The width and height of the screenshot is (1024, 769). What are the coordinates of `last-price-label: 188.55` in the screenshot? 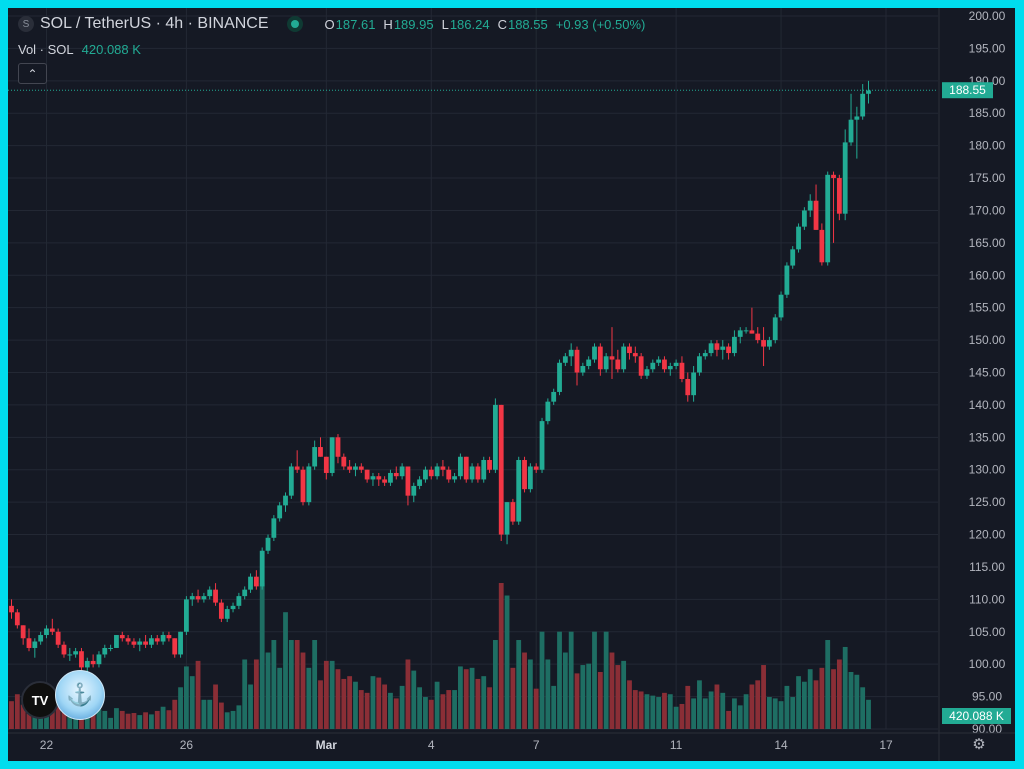 It's located at (967, 90).